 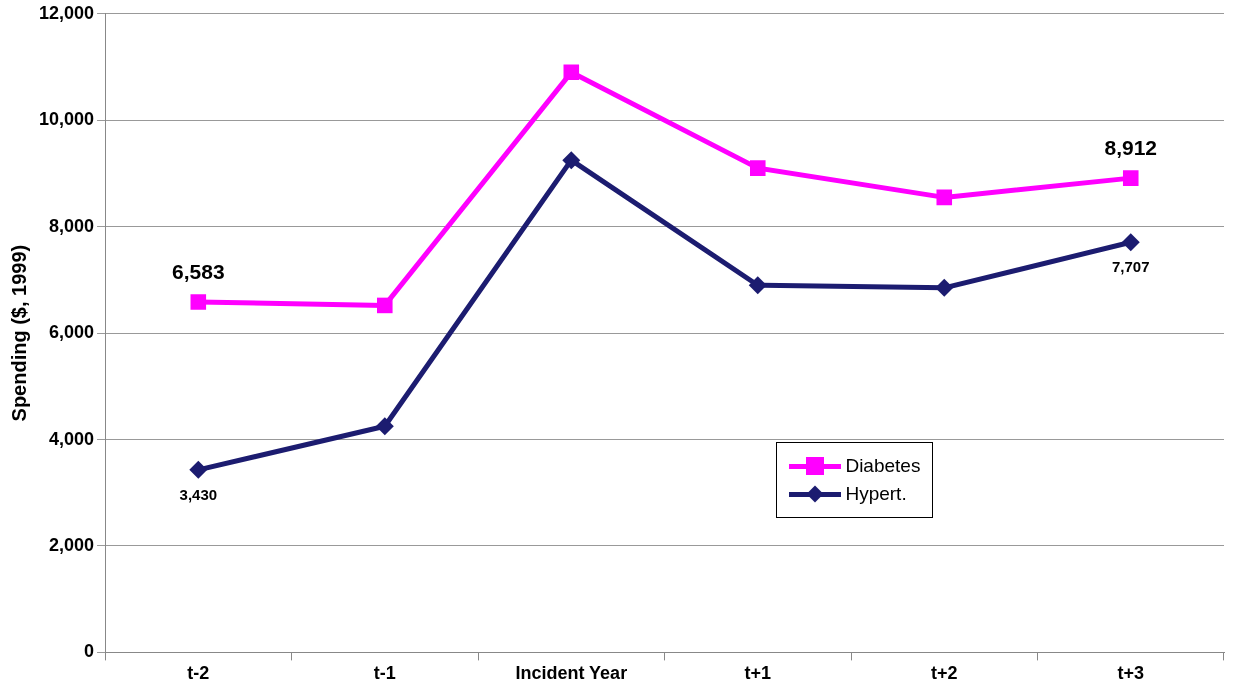 What do you see at coordinates (198, 494) in the screenshot?
I see `data-label: 3,430` at bounding box center [198, 494].